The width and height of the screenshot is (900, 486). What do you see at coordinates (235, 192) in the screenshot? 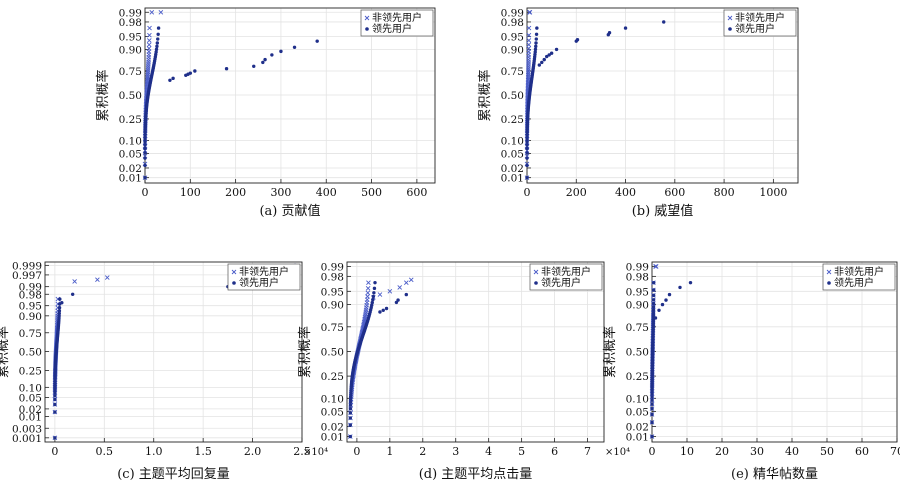
I see `x-tick-label: 200` at bounding box center [235, 192].